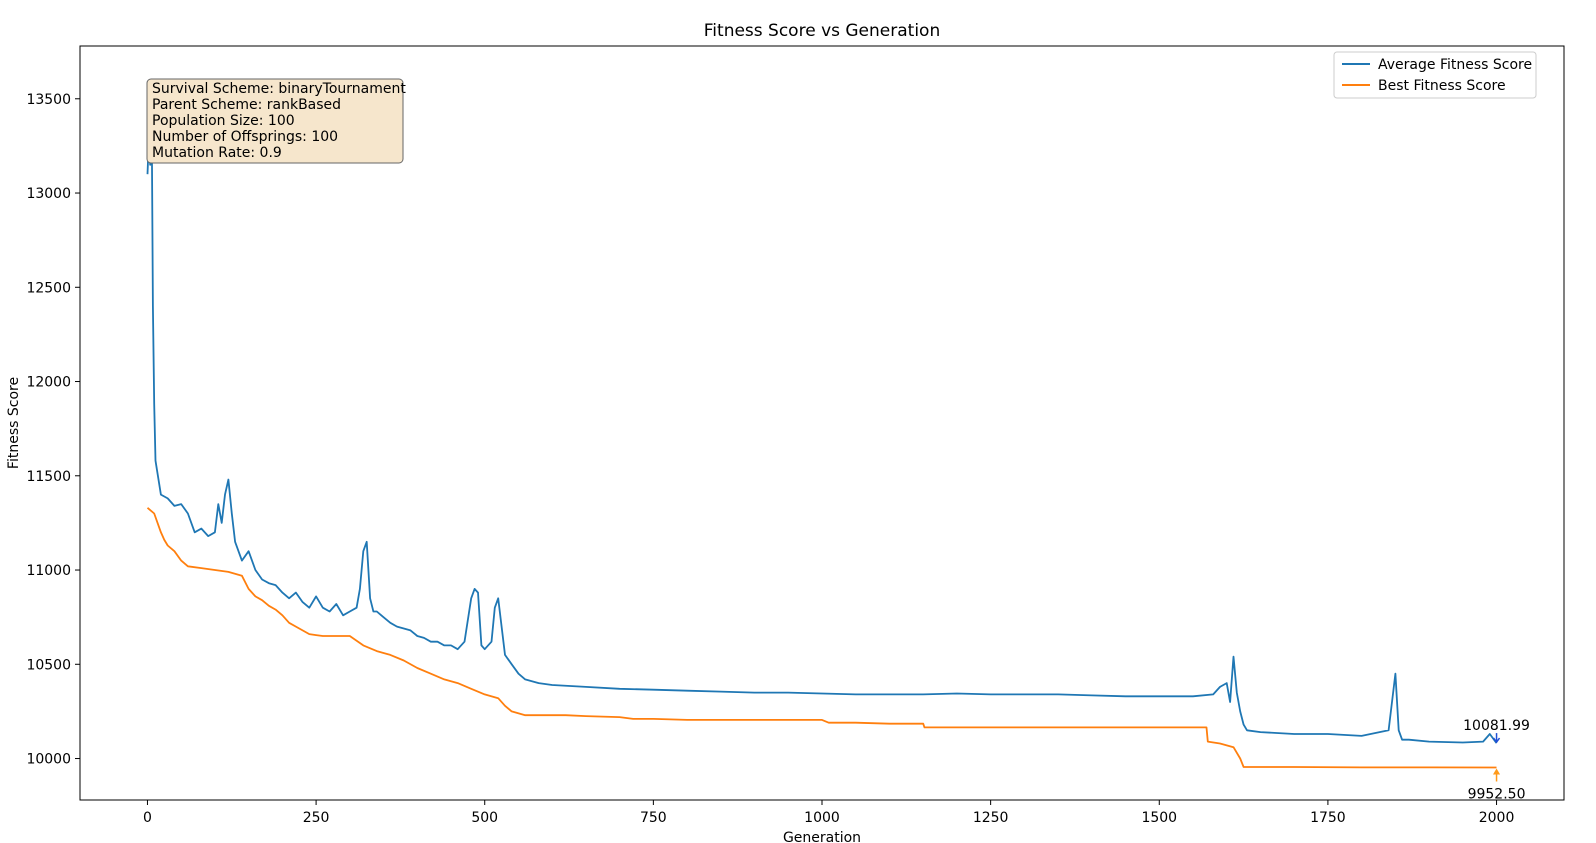 This screenshot has height=843, width=1596. I want to click on x-tick-label: 2000, so click(1497, 818).